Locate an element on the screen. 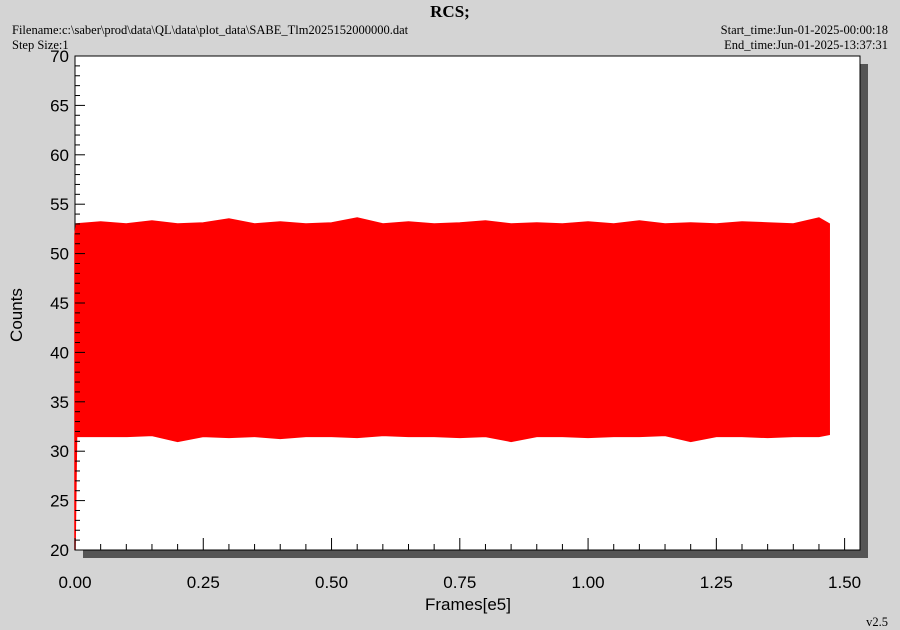 This screenshot has height=630, width=900. y-tick-label: 55 is located at coordinates (59, 204).